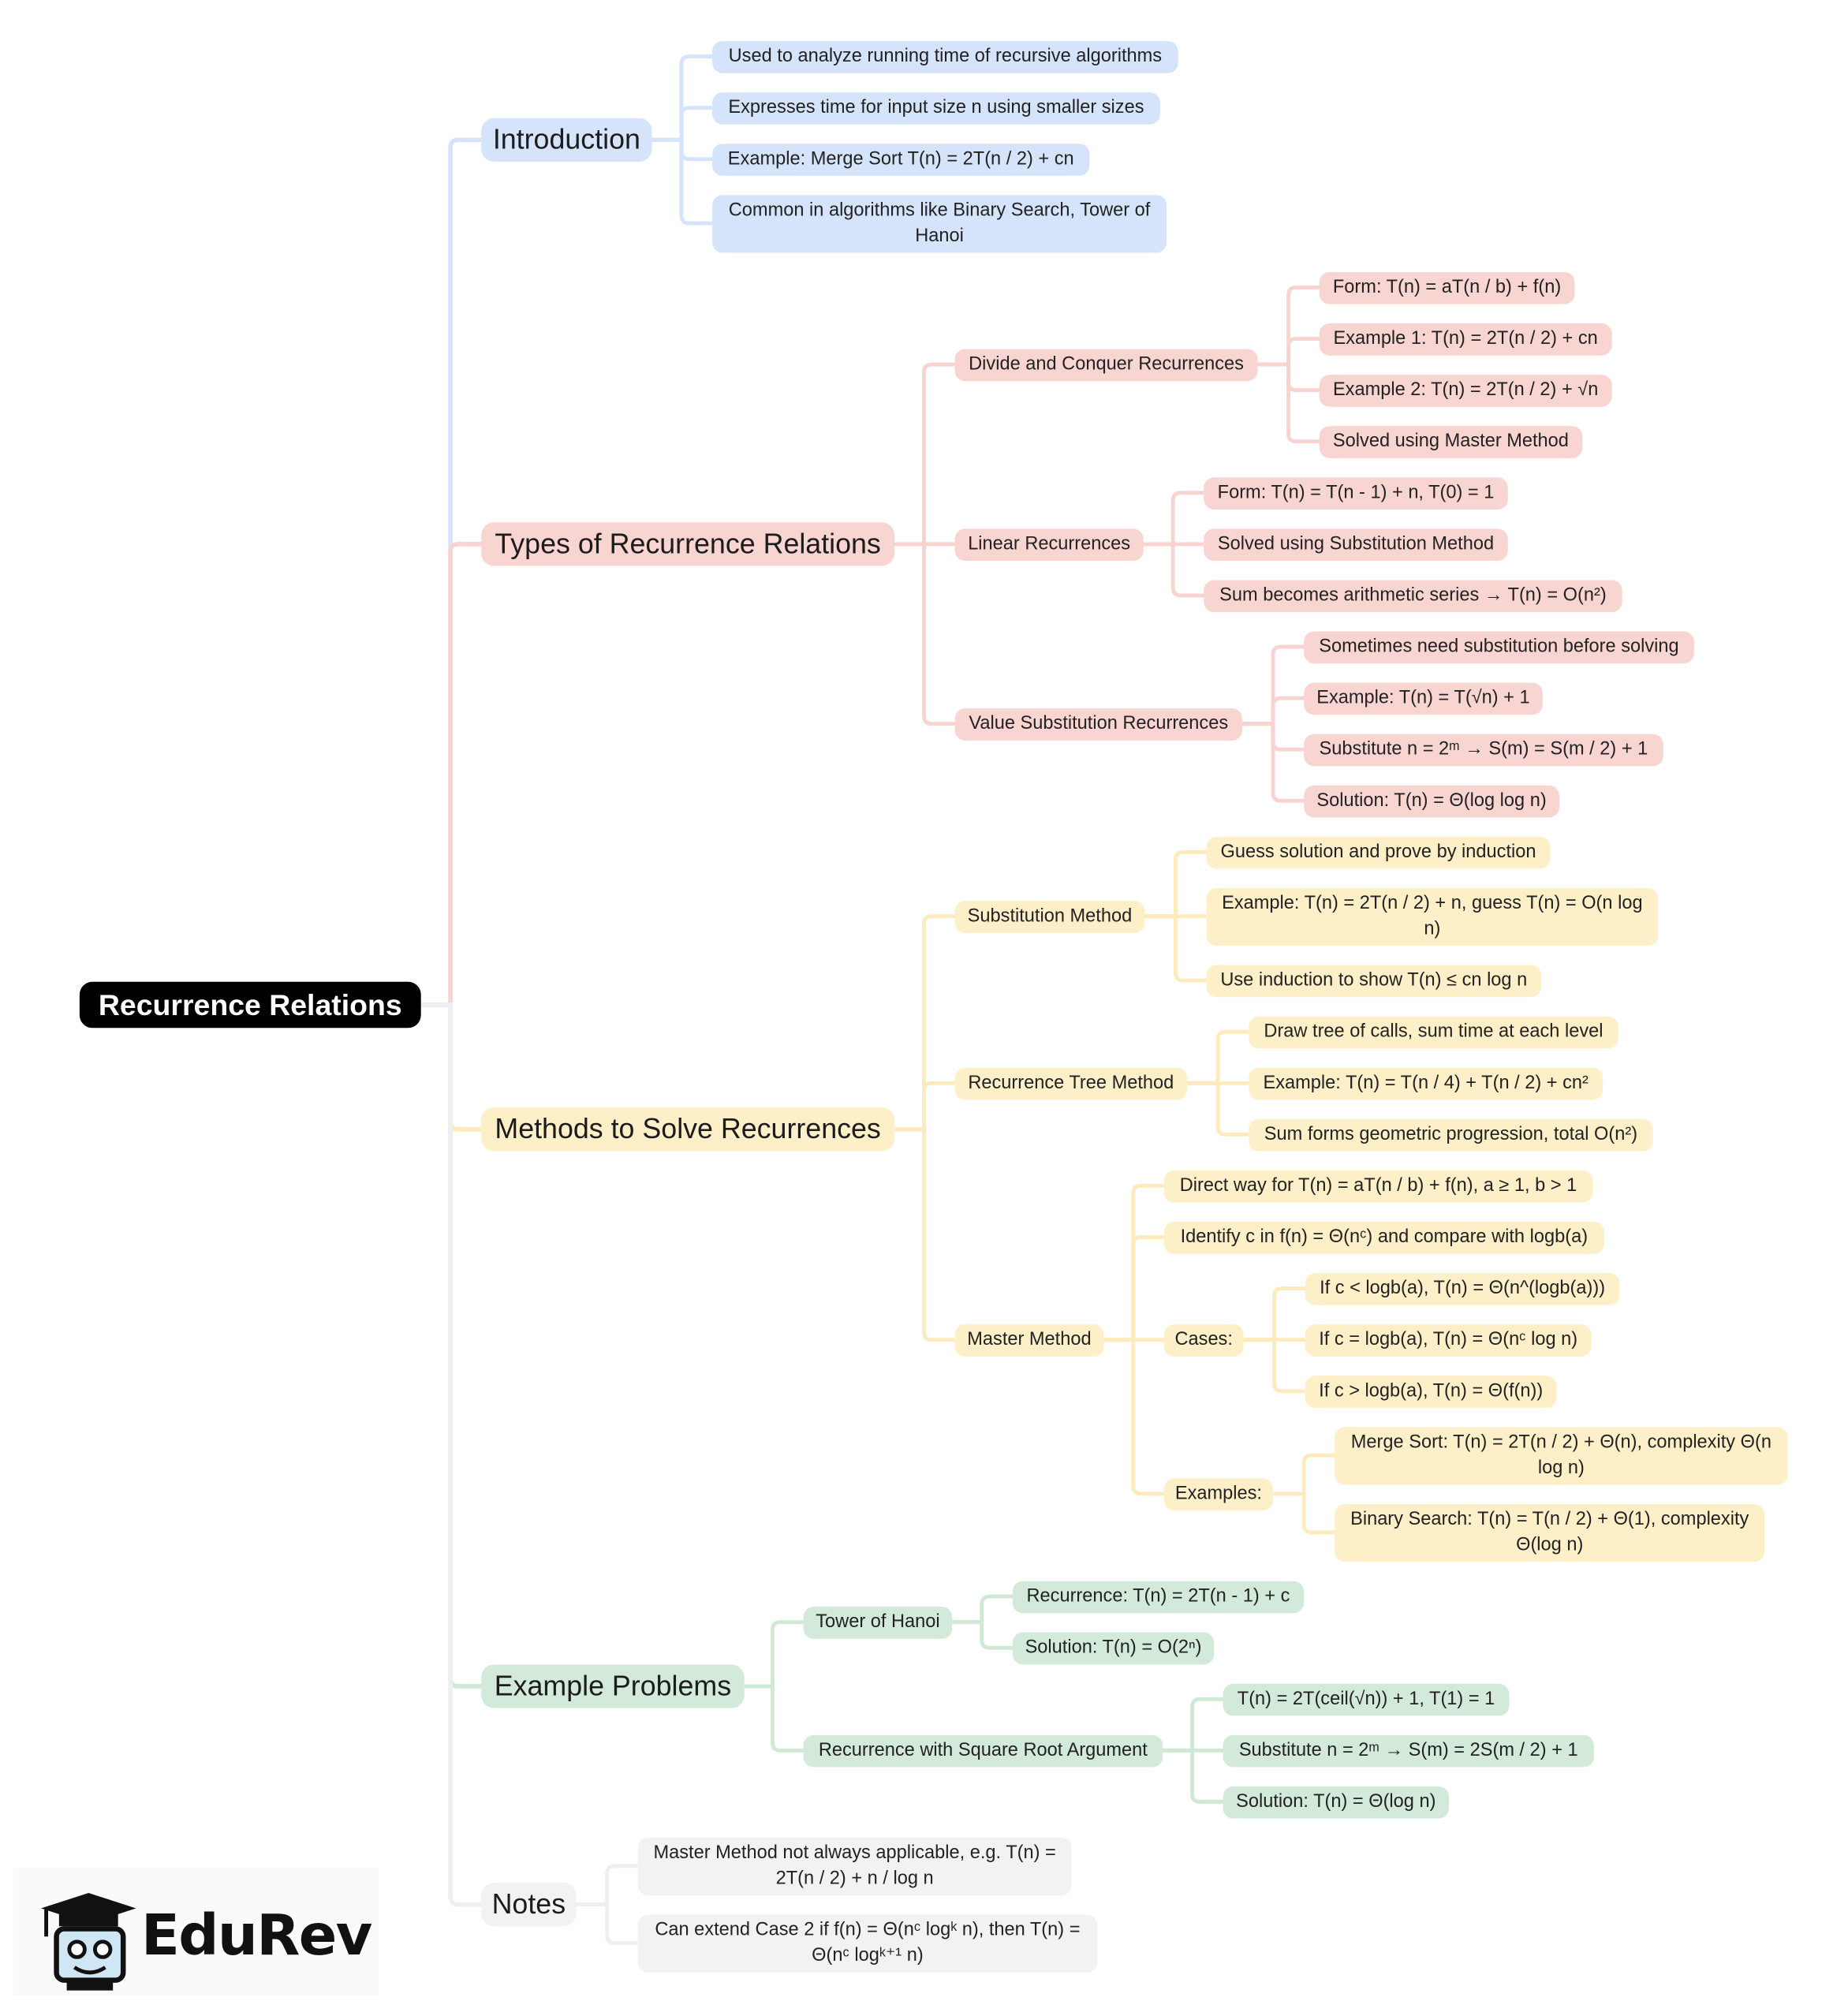 The image size is (1848, 2001). Describe the element at coordinates (1465, 390) in the screenshot. I see `node-example-2-t-n-2t-n-2-n: Example 2: T(n) = 2T(n / 2) + √n` at that location.